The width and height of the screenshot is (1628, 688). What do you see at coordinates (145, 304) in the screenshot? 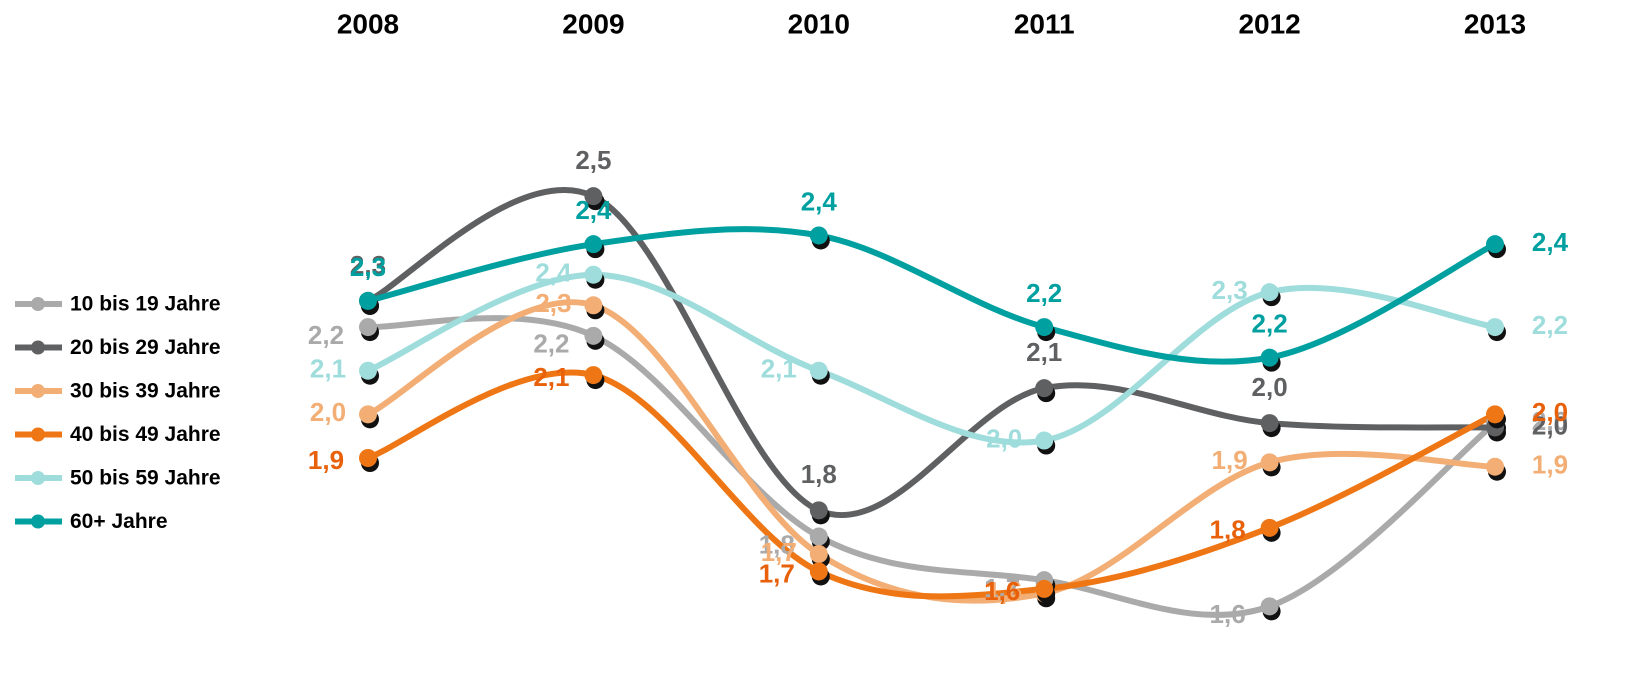
I see `legend-label: 10 bis 19 Jahre` at bounding box center [145, 304].